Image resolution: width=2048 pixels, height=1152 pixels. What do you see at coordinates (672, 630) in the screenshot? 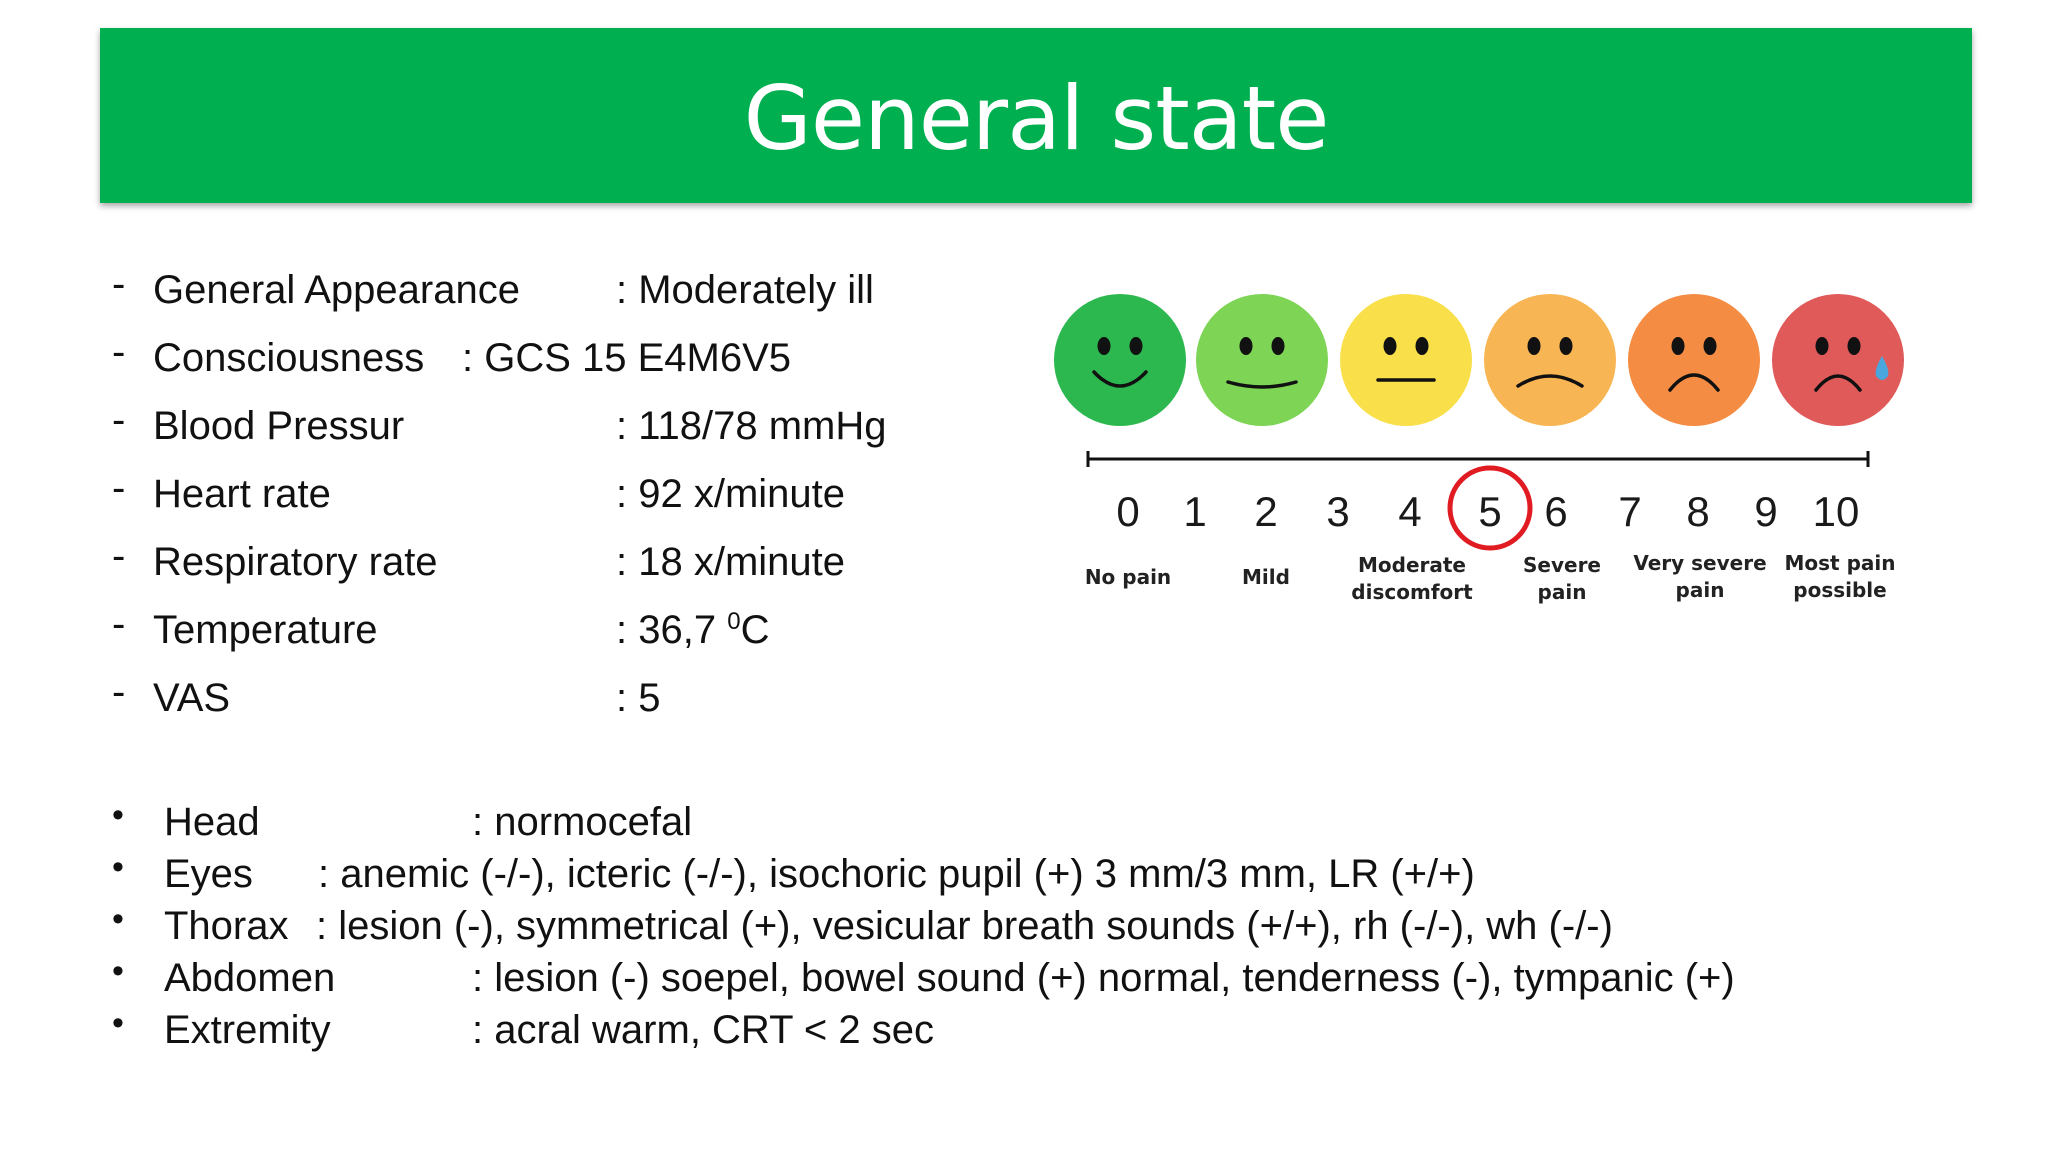
I see `temperature-number: : 36,7` at bounding box center [672, 630].